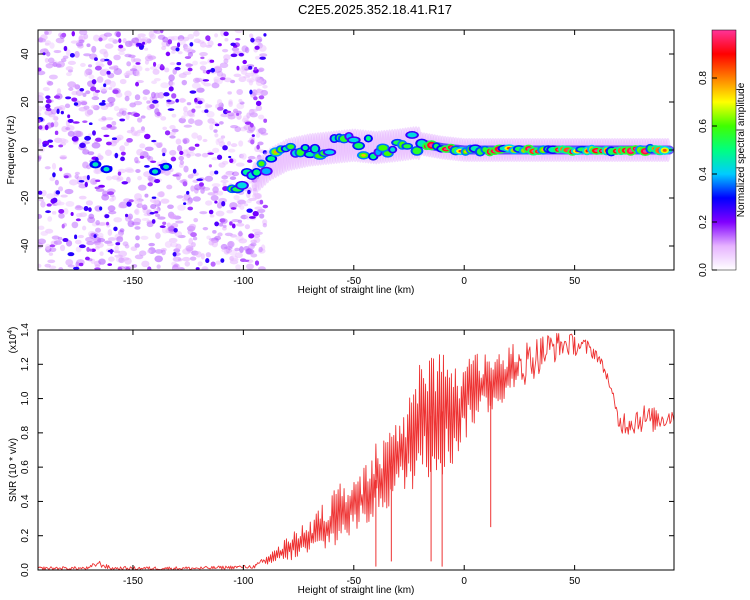 Image resolution: width=750 pixels, height=600 pixels. What do you see at coordinates (11, 150) in the screenshot?
I see `spectrogram-y-axis-label: Frequency (Hz)` at bounding box center [11, 150].